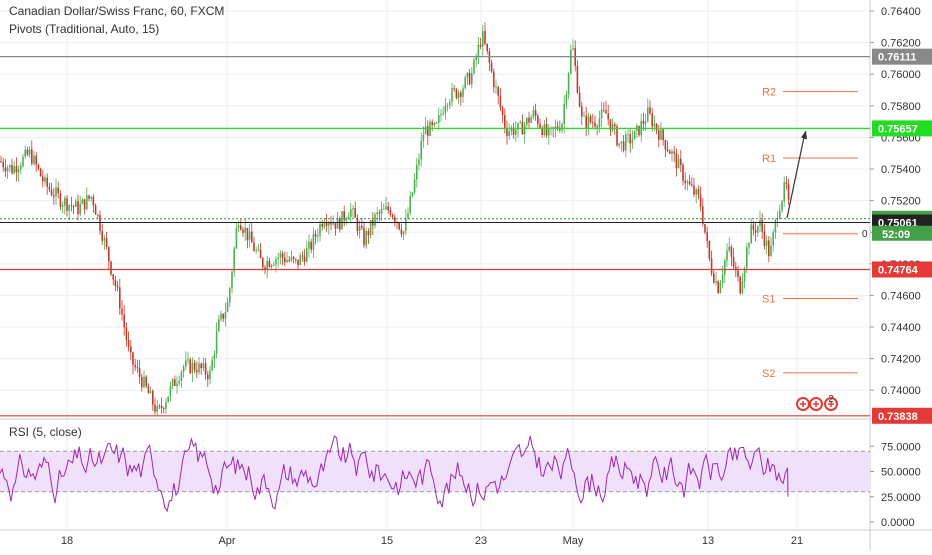  Describe the element at coordinates (768, 374) in the screenshot. I see `pivot-label: S2` at that location.